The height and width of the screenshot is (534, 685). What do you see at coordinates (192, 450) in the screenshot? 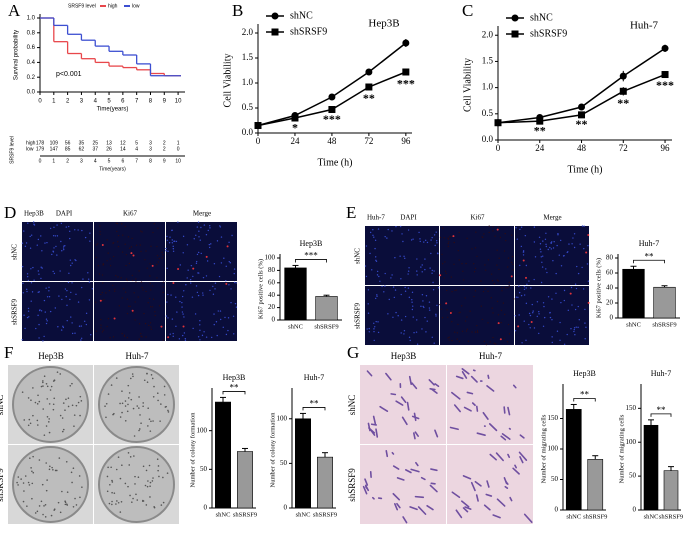
I see `y-axis-label: Number of colony formation` at bounding box center [192, 450].